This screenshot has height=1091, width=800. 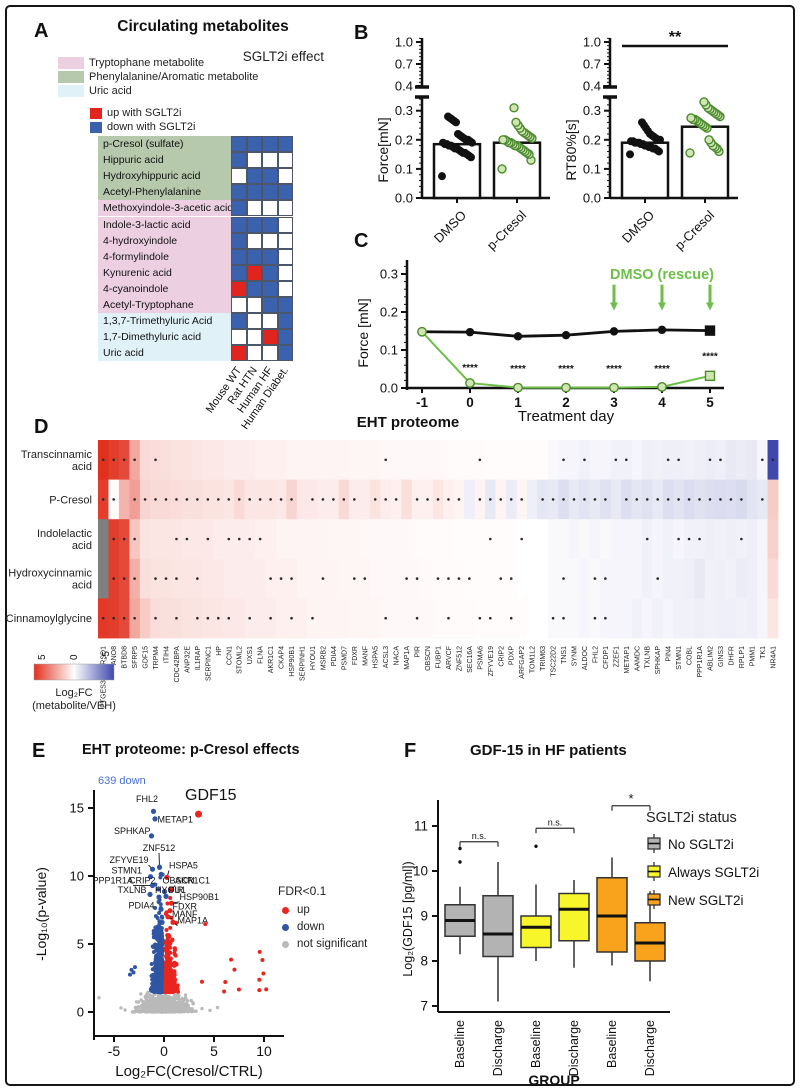 I want to click on series-end-marker, so click(x=710, y=330).